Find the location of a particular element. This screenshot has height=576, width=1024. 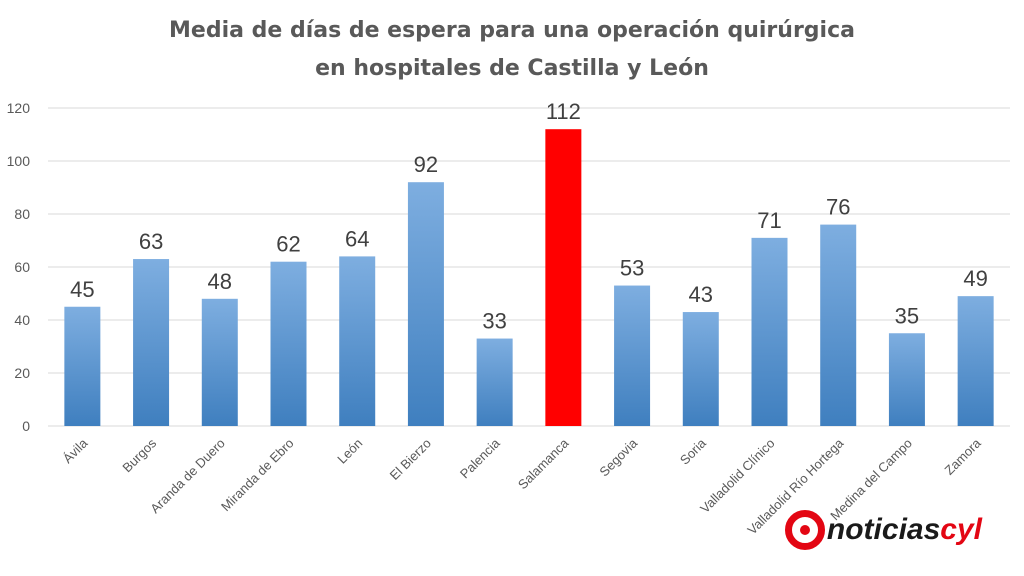

data-label: 45 is located at coordinates (82, 289).